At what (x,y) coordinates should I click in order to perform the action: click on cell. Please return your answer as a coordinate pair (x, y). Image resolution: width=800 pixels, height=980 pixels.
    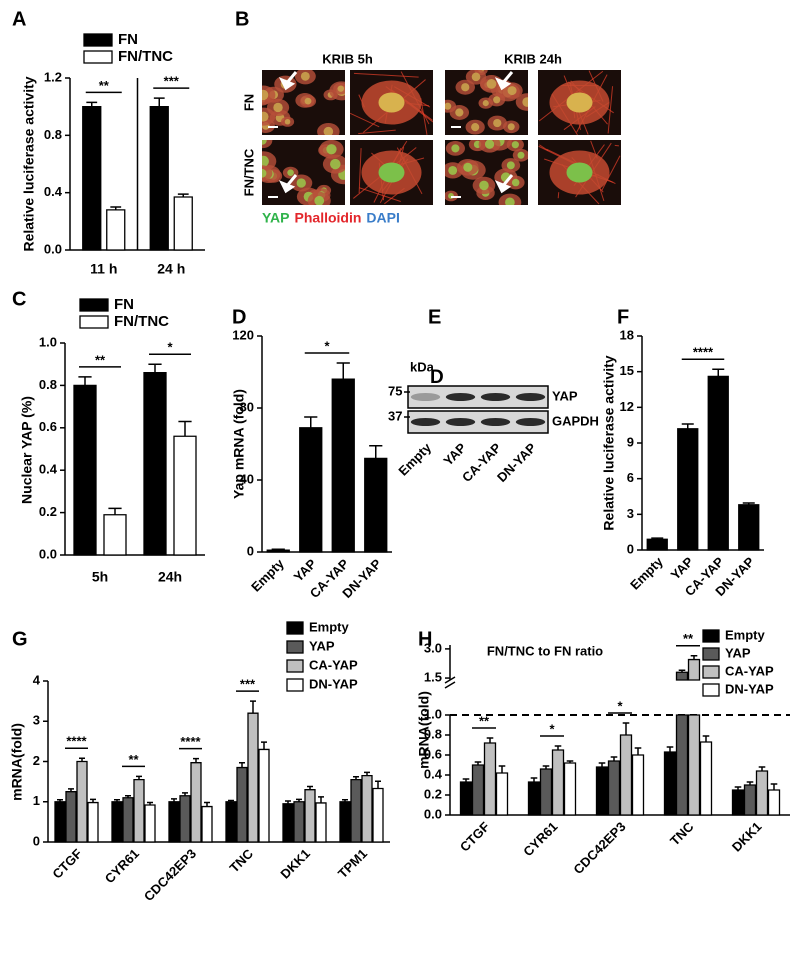
    Looking at the image, I should click on (521, 102).